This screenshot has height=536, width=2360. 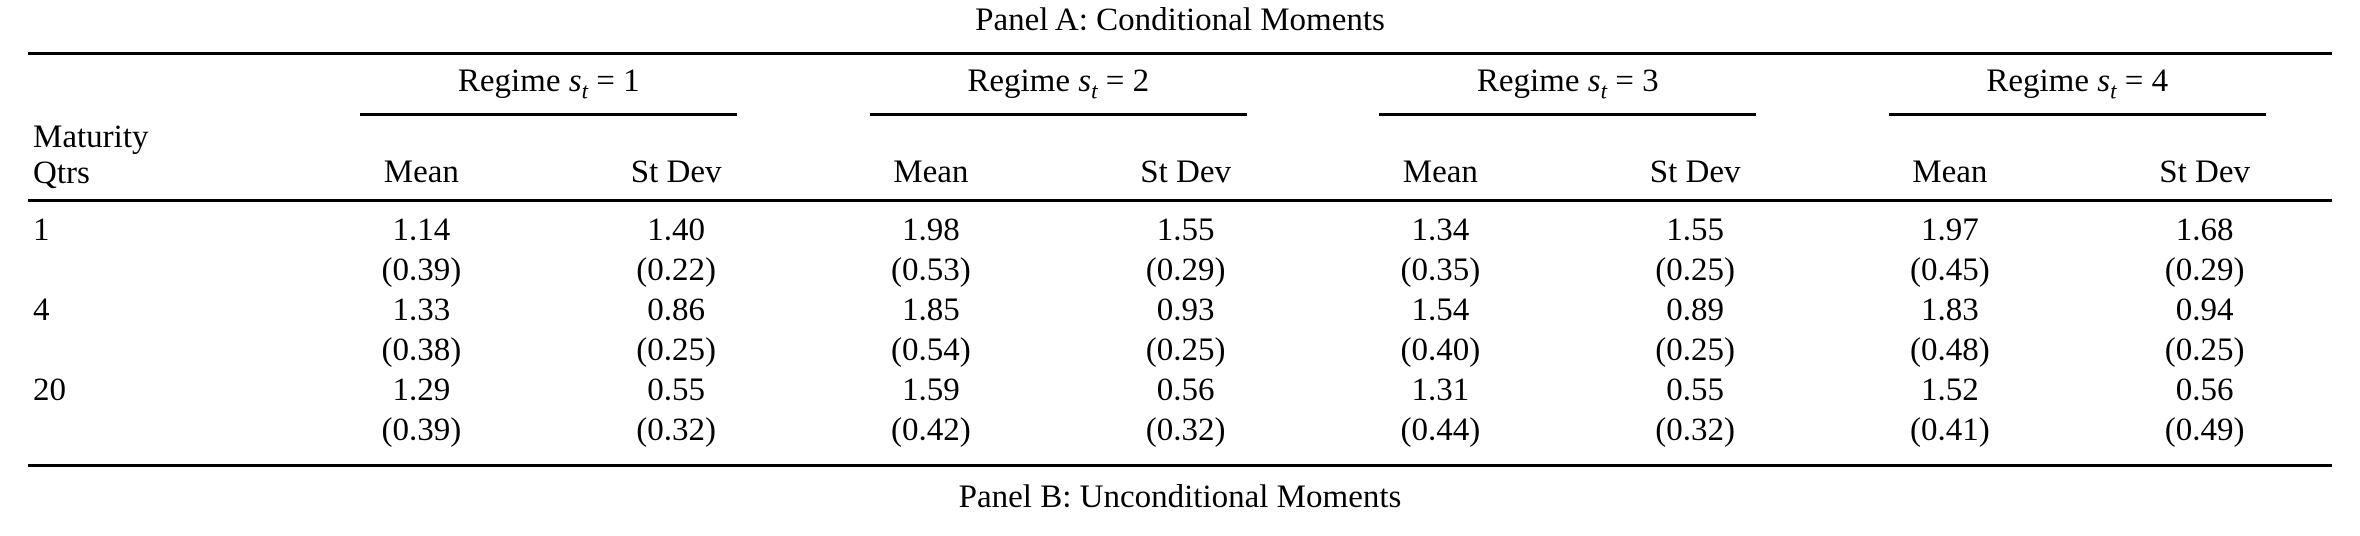 What do you see at coordinates (931, 230) in the screenshot?
I see `cell-value: 1.98` at bounding box center [931, 230].